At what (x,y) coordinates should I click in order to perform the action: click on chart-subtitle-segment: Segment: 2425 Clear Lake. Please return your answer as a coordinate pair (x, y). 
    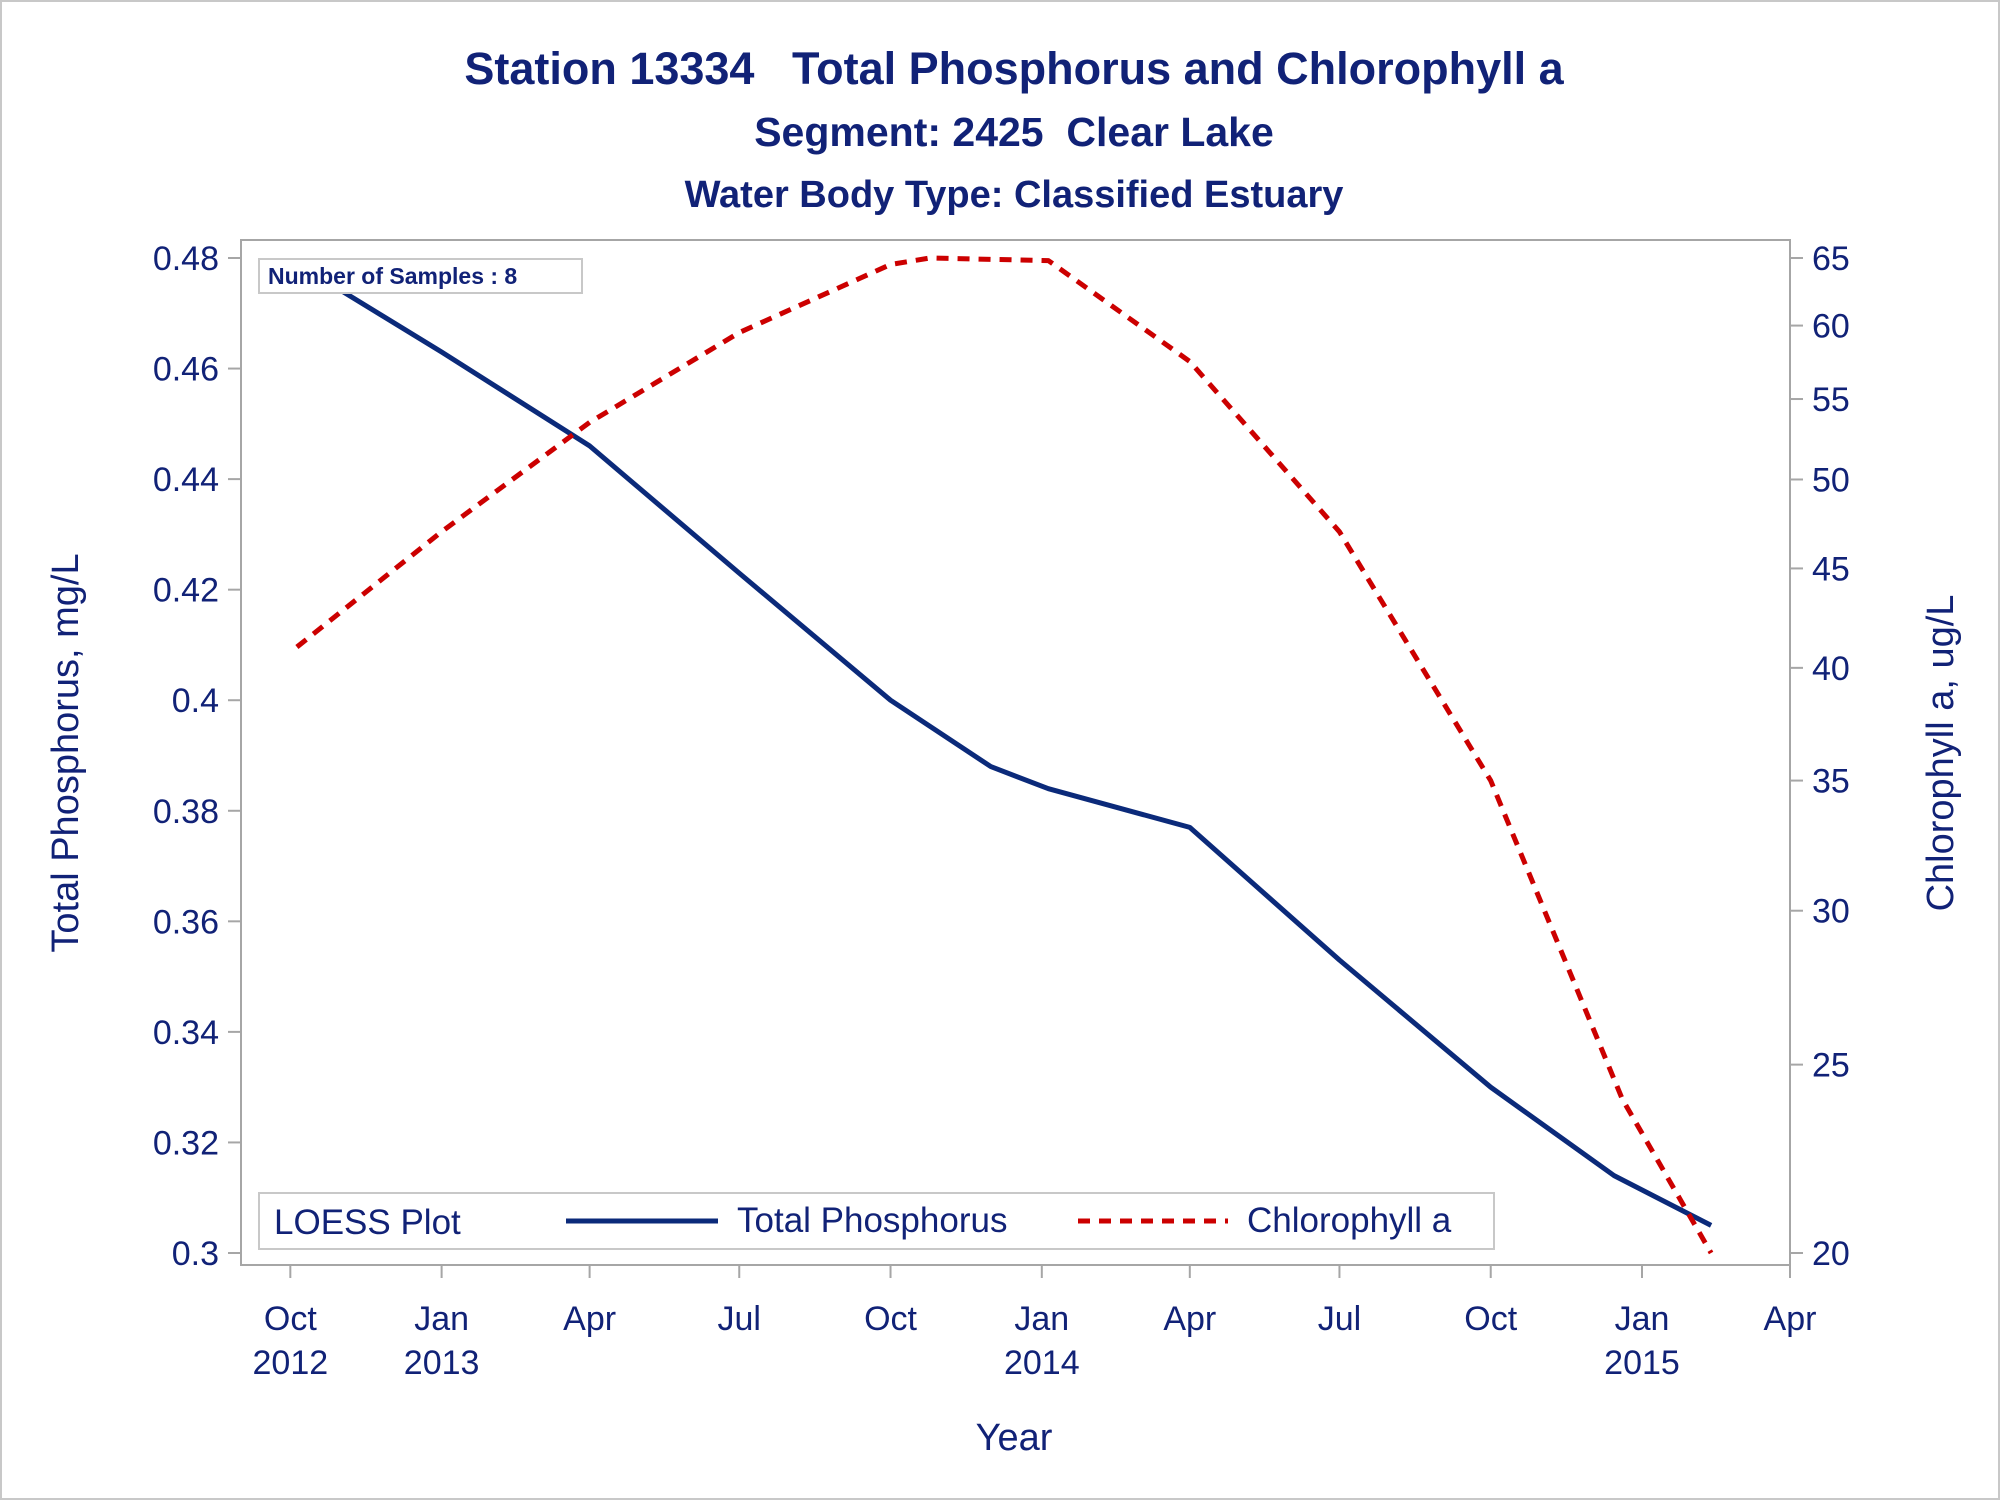
    Looking at the image, I should click on (1014, 132).